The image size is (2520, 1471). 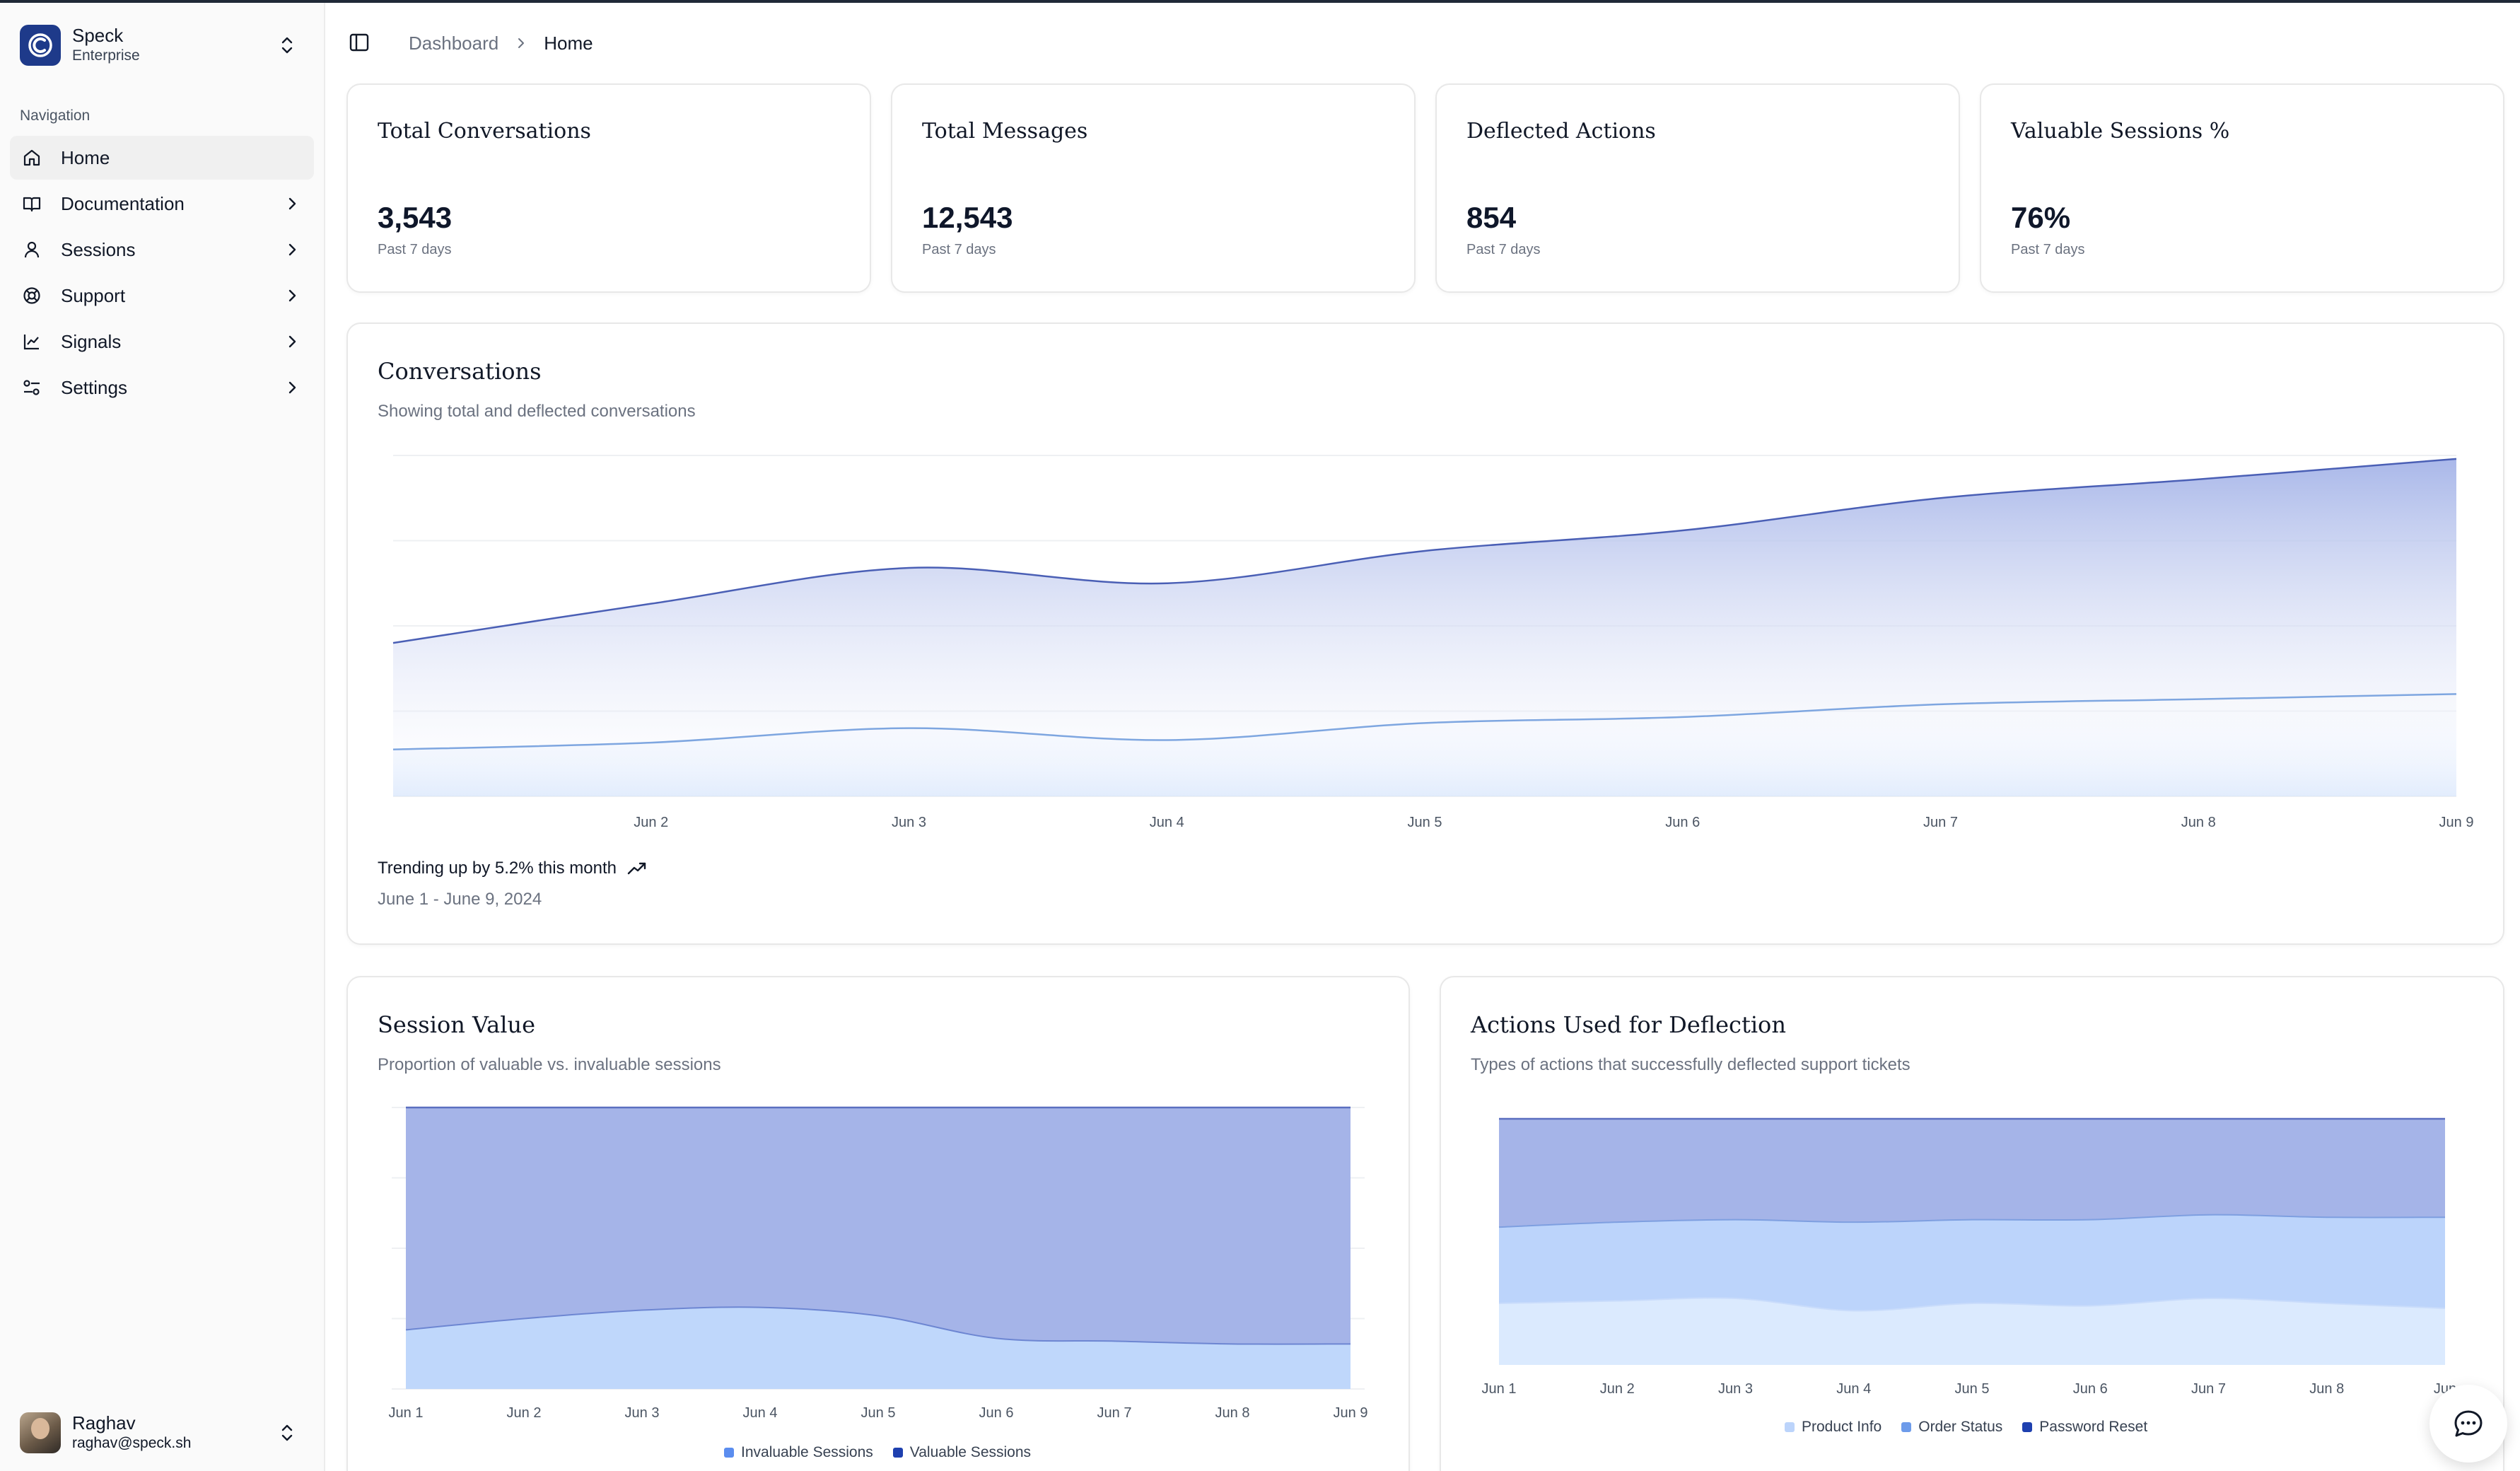 What do you see at coordinates (85, 157) in the screenshot?
I see `sidebar-item-label: Home` at bounding box center [85, 157].